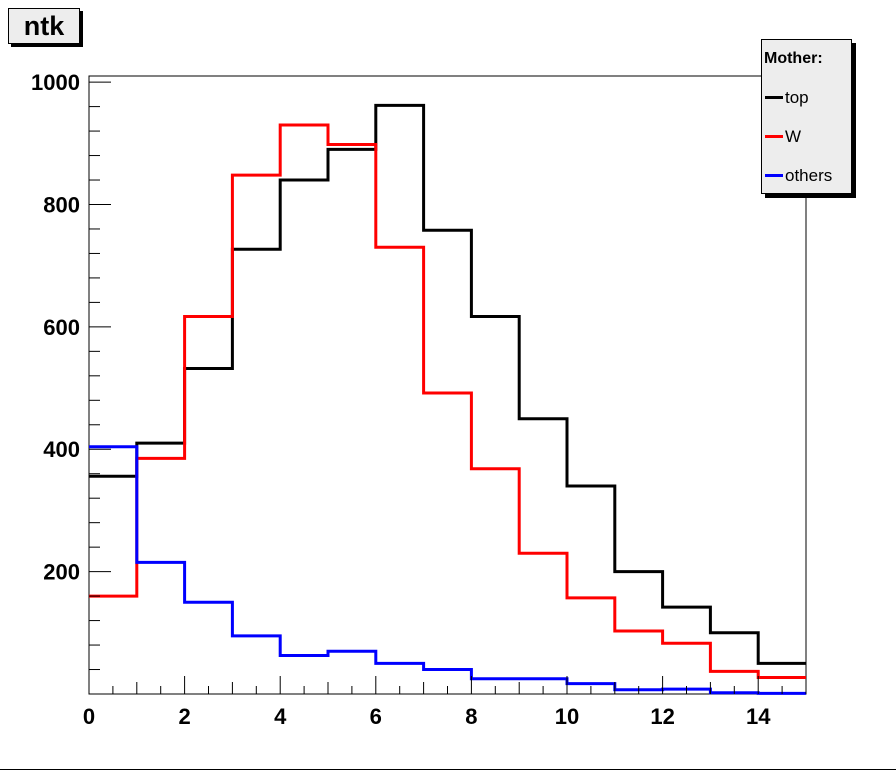  I want to click on x-tick-label: 2, so click(184, 716).